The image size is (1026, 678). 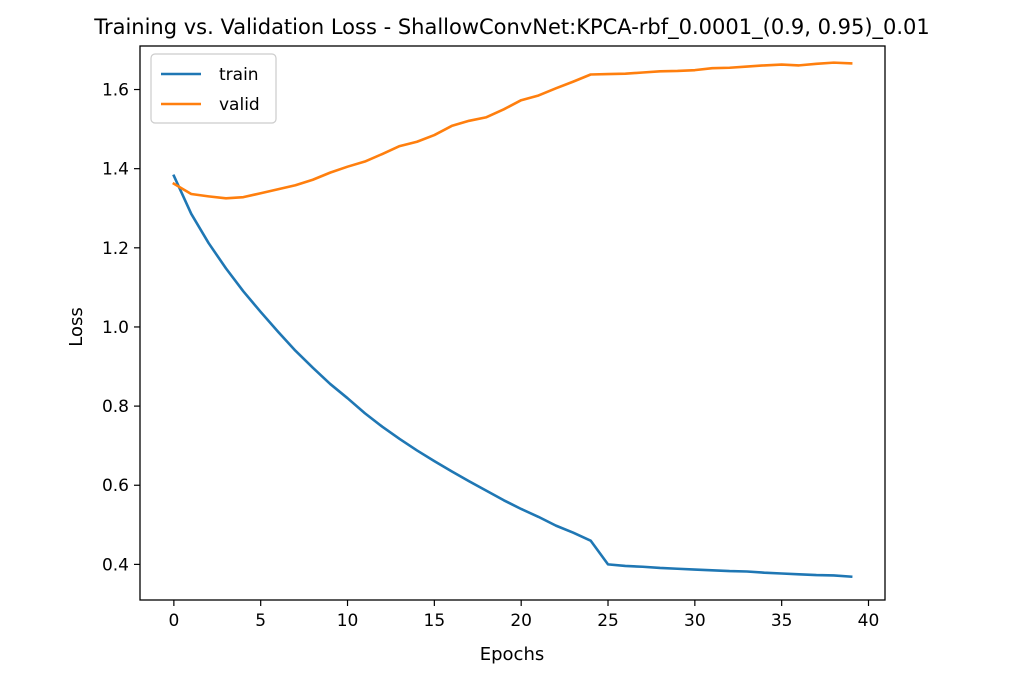 I want to click on y-tick-label: 1.4, so click(x=115, y=170).